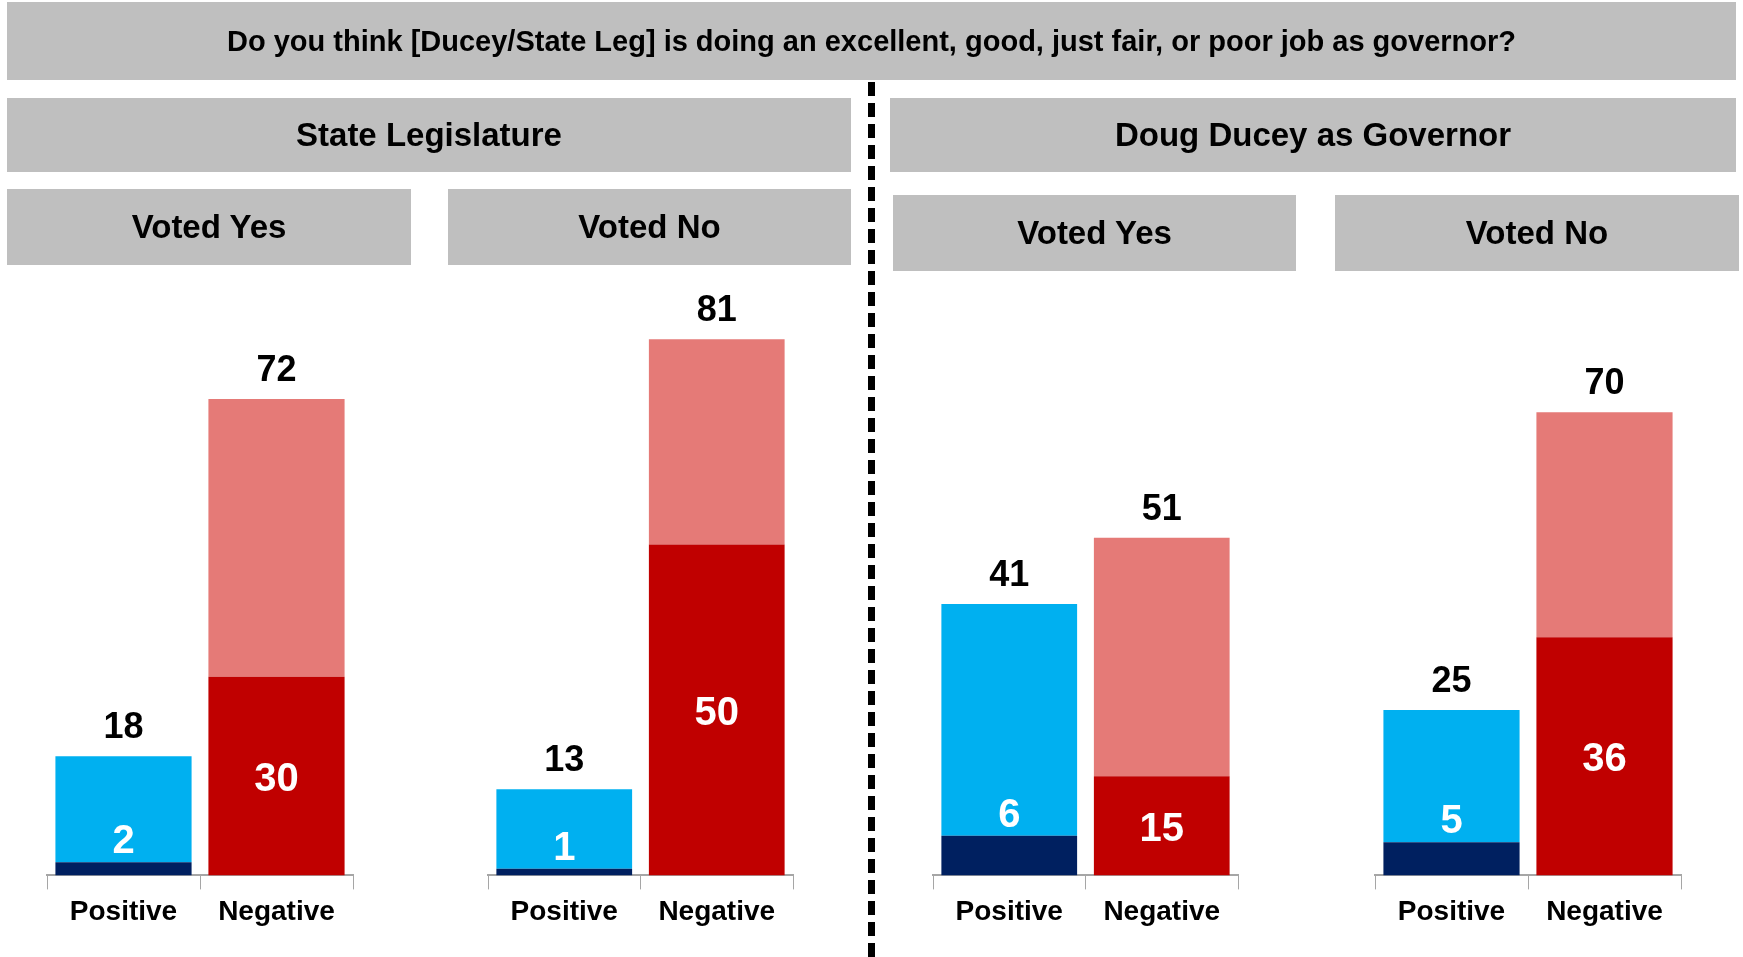  Describe the element at coordinates (1313, 135) in the screenshot. I see `text: Doug Ducey as Governor` at that location.